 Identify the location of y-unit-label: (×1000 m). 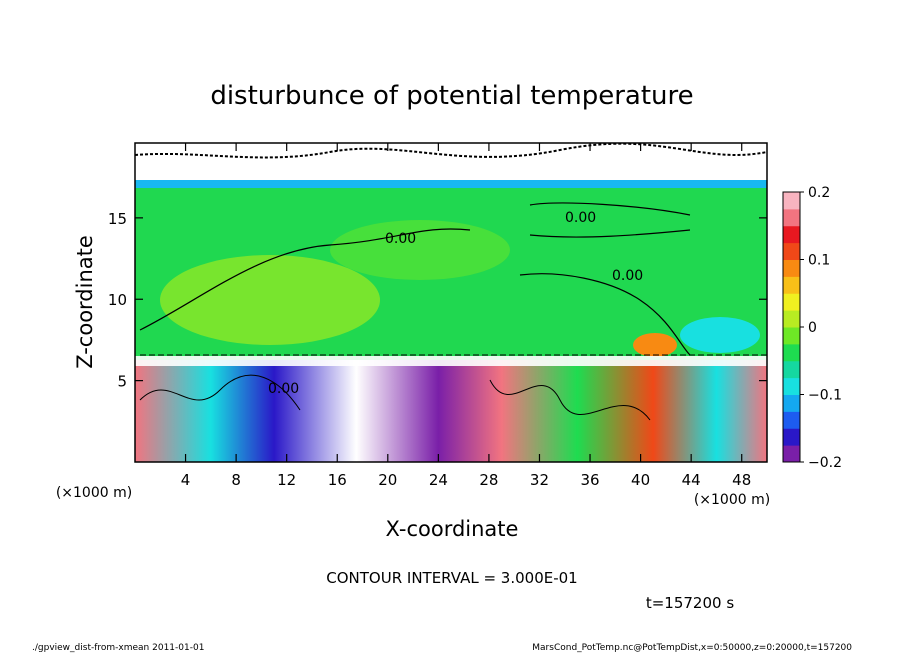
(94, 493).